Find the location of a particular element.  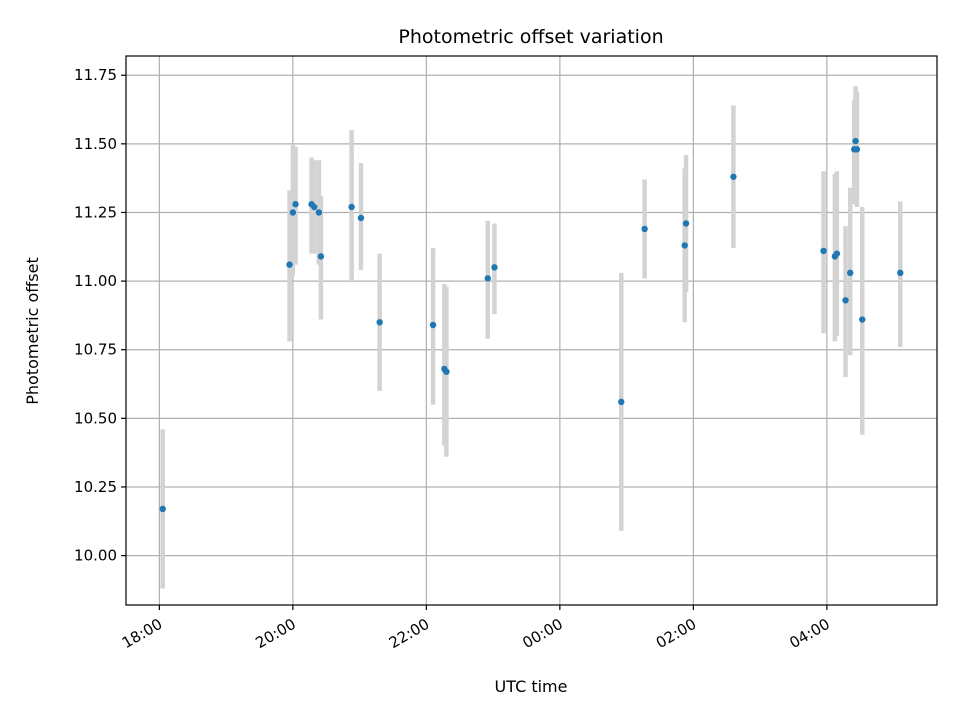

y-tick-label: 11.50 is located at coordinates (95, 144).